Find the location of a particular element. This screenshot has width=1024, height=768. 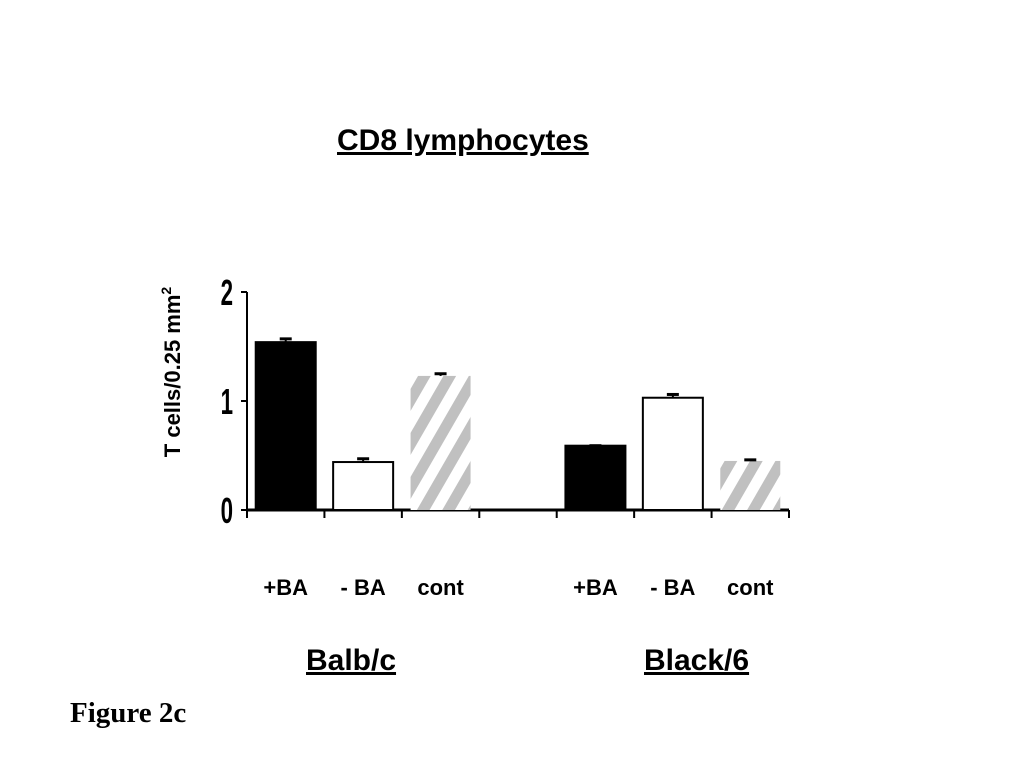

y-tick-label: 0 is located at coordinates (227, 512).